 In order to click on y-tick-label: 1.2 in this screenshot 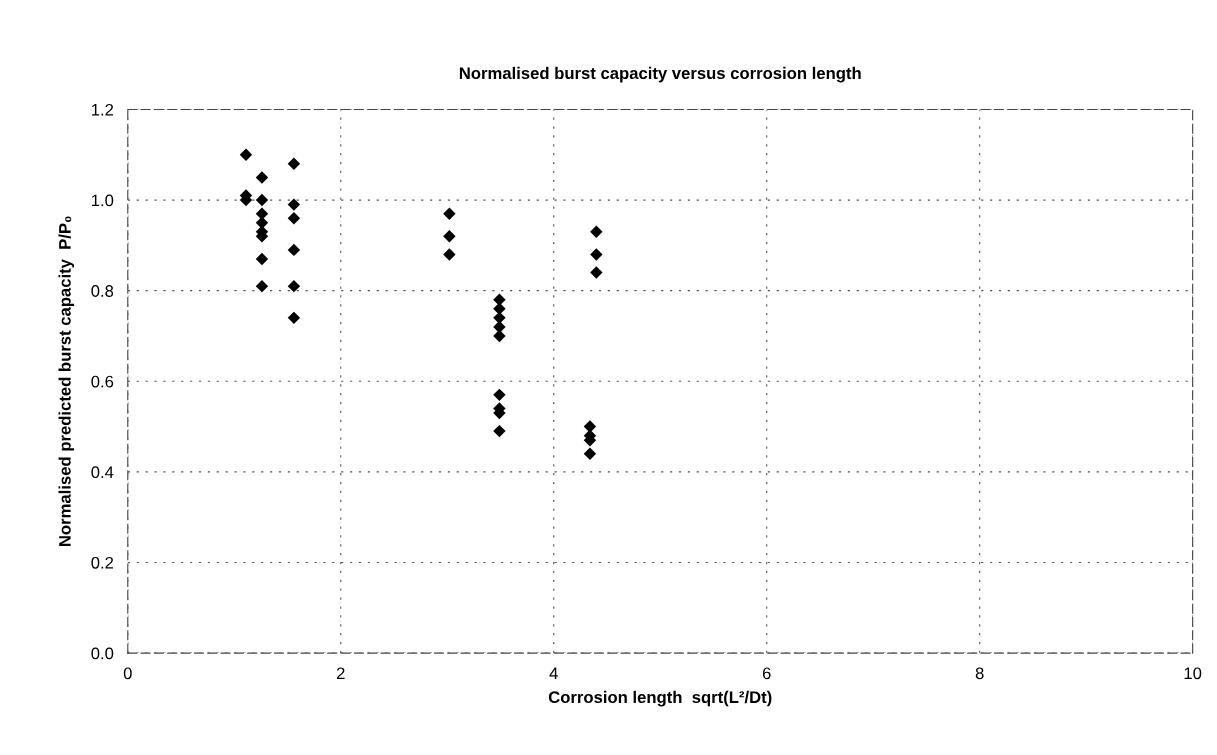, I will do `click(103, 109)`.